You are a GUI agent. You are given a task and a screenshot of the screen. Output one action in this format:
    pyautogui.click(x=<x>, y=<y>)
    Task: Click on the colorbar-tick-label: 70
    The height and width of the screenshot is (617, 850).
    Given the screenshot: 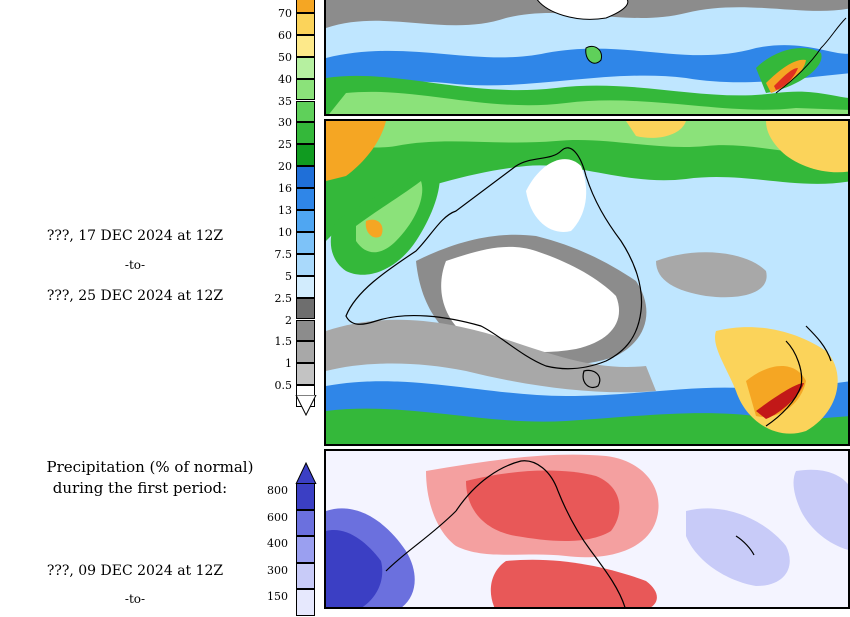 What is the action you would take?
    pyautogui.click(x=285, y=13)
    